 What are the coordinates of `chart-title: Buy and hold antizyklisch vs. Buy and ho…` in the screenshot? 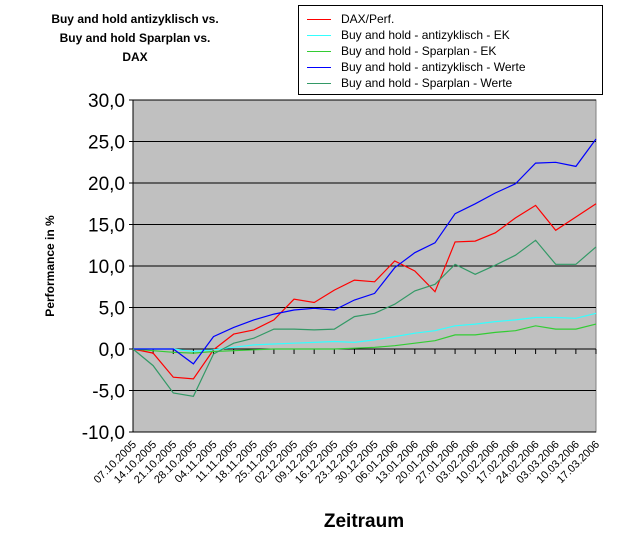 It's located at (135, 38).